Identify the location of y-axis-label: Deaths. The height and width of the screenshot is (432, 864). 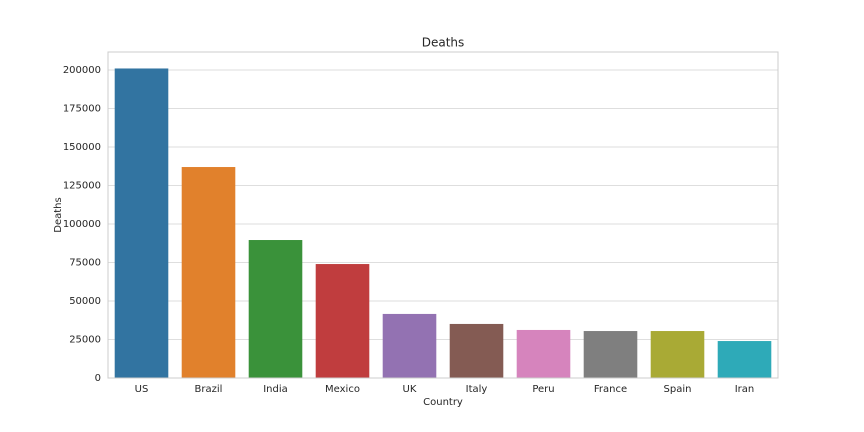
(58, 214).